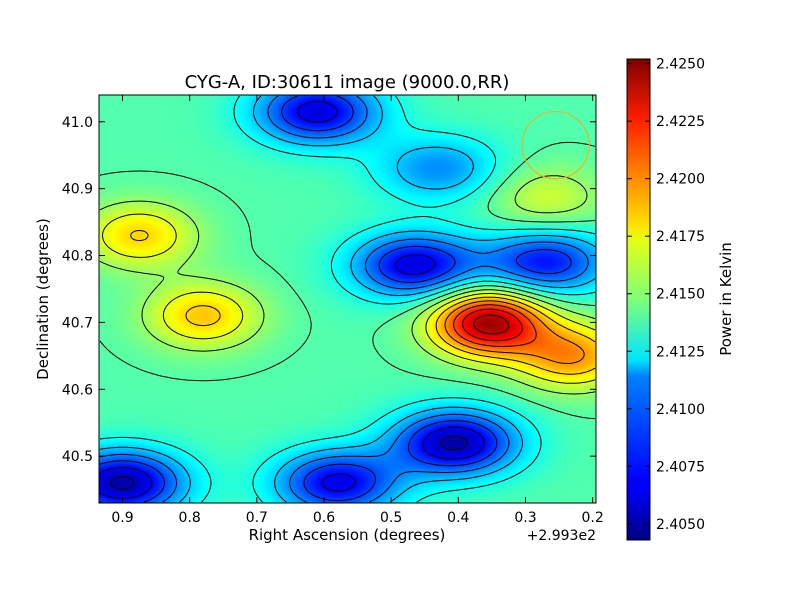  What do you see at coordinates (77, 323) in the screenshot?
I see `y-tick-label: 40.7` at bounding box center [77, 323].